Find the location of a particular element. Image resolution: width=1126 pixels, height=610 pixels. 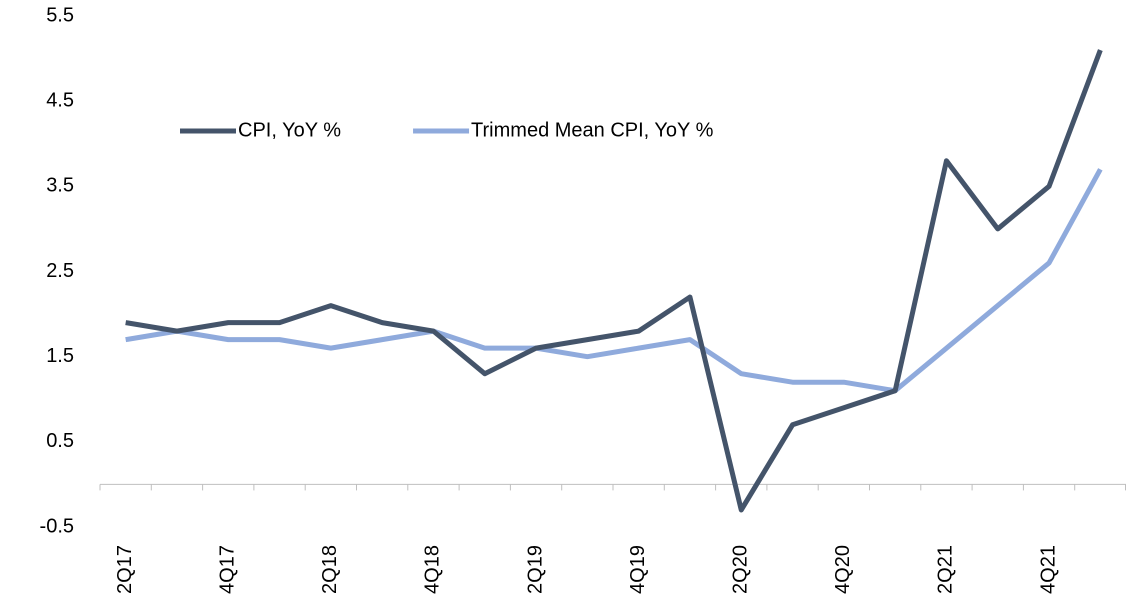

y-tick-label: 4.5 is located at coordinates (60, 100).